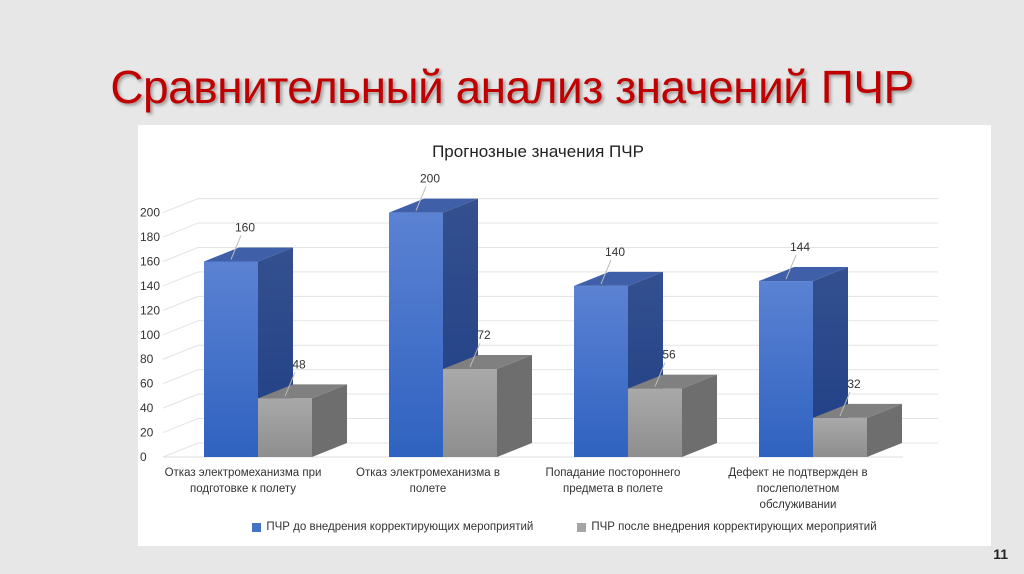 The height and width of the screenshot is (574, 1024). What do you see at coordinates (257, 527) in the screenshot?
I see `legend-swatch-blue` at bounding box center [257, 527].